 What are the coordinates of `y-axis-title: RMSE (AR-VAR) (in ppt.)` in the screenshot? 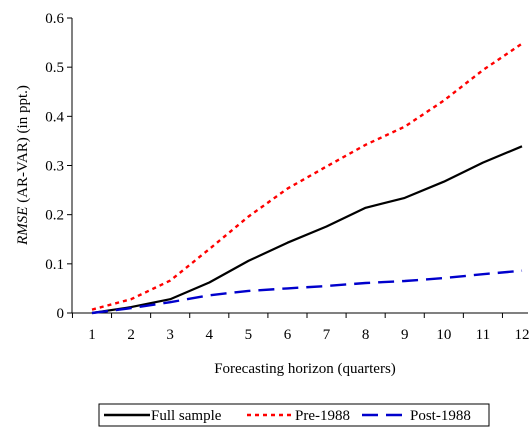 It's located at (23, 165).